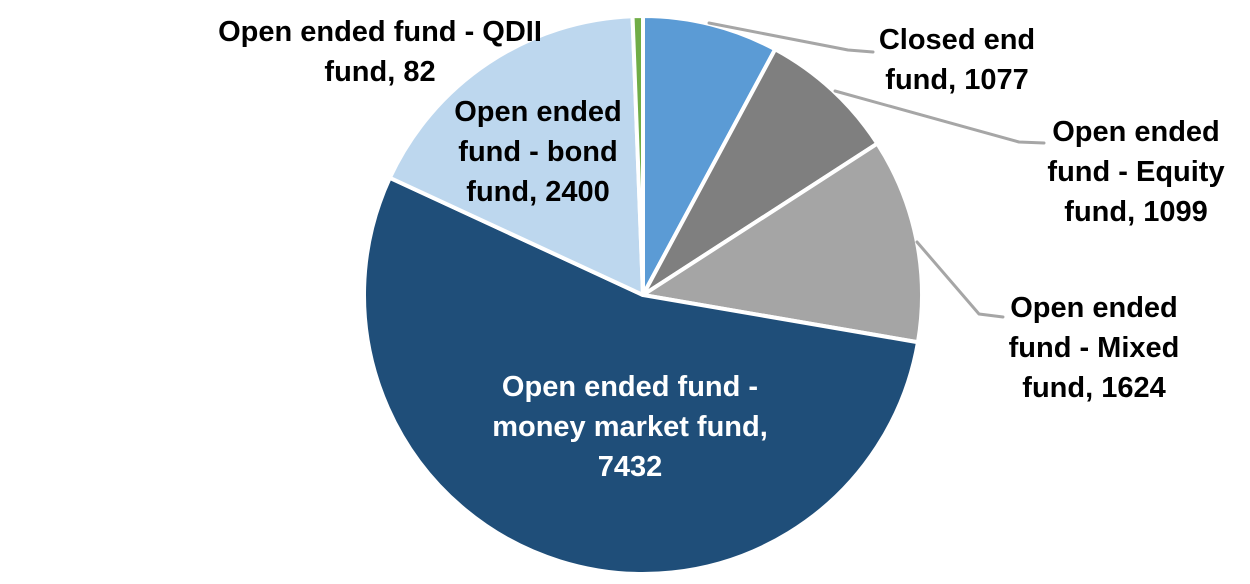 The width and height of the screenshot is (1250, 584). What do you see at coordinates (957, 60) in the screenshot?
I see `label-closed-end-fund: Closed end fund, 1077` at bounding box center [957, 60].